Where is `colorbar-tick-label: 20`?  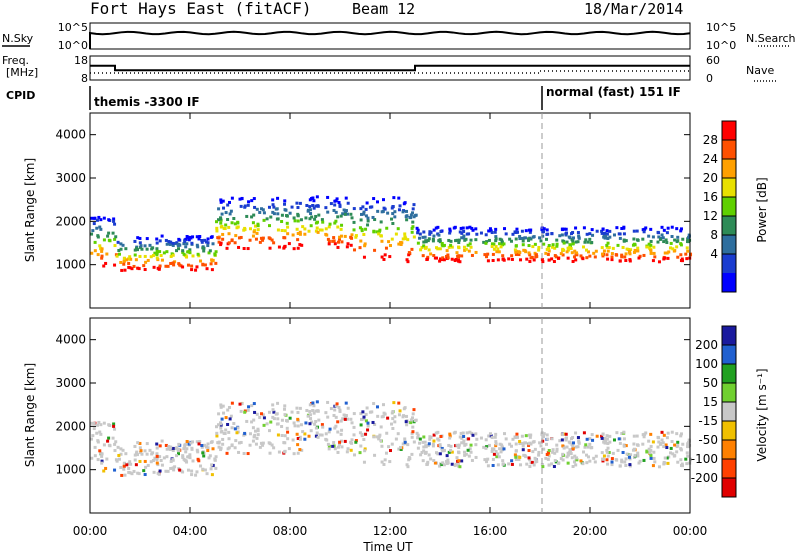
colorbar-tick-label: 20 is located at coordinates (710, 178).